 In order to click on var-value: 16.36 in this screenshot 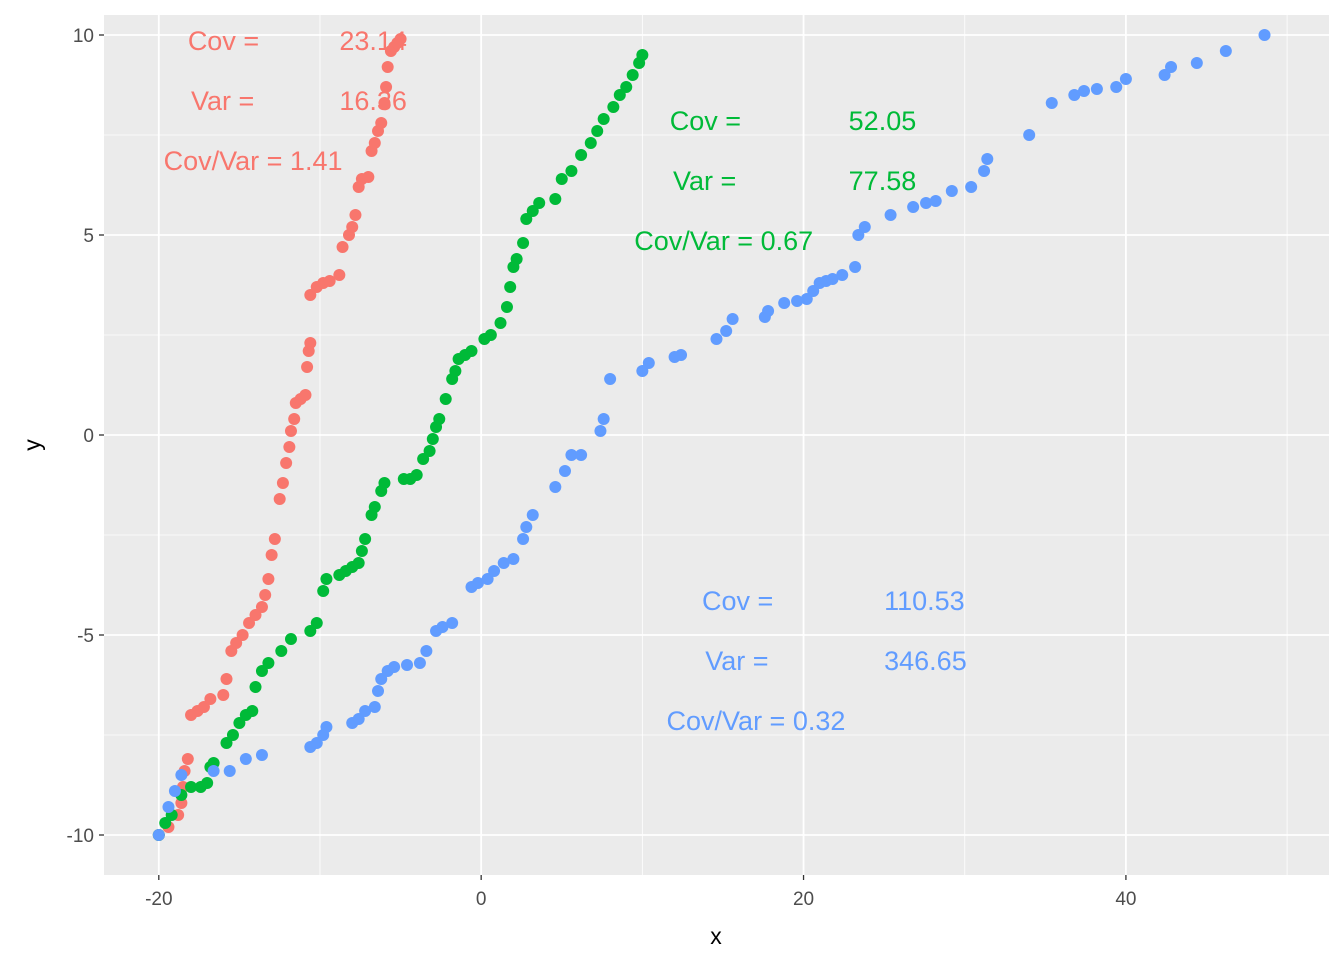, I will do `click(373, 101)`.